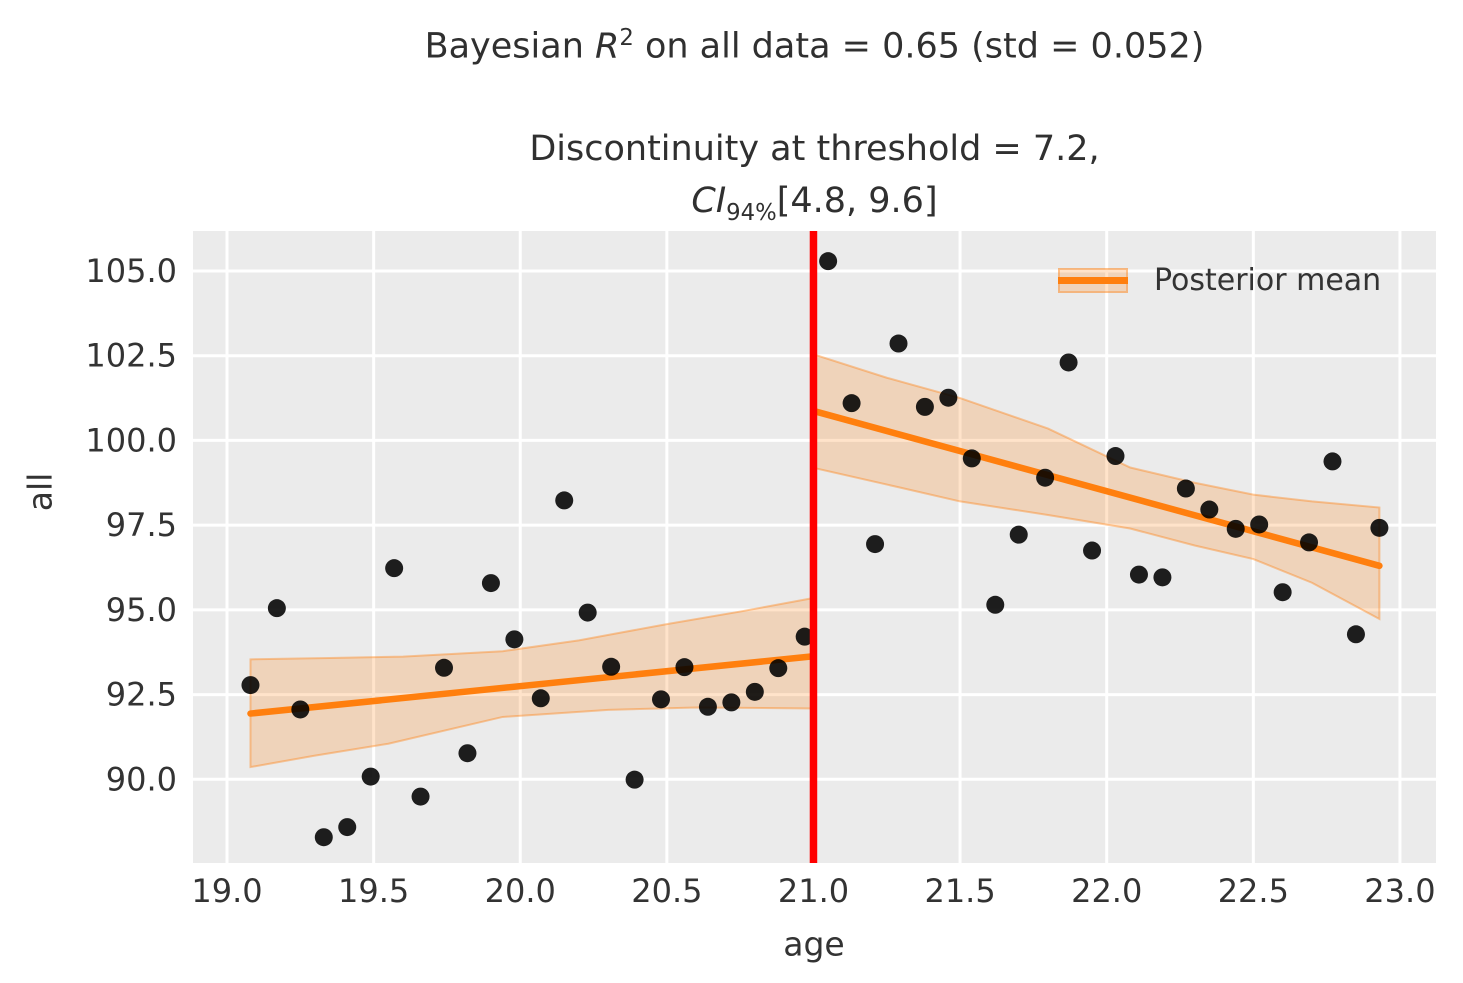  Describe the element at coordinates (520, 891) in the screenshot. I see `x-tick-label: 20.0` at that location.